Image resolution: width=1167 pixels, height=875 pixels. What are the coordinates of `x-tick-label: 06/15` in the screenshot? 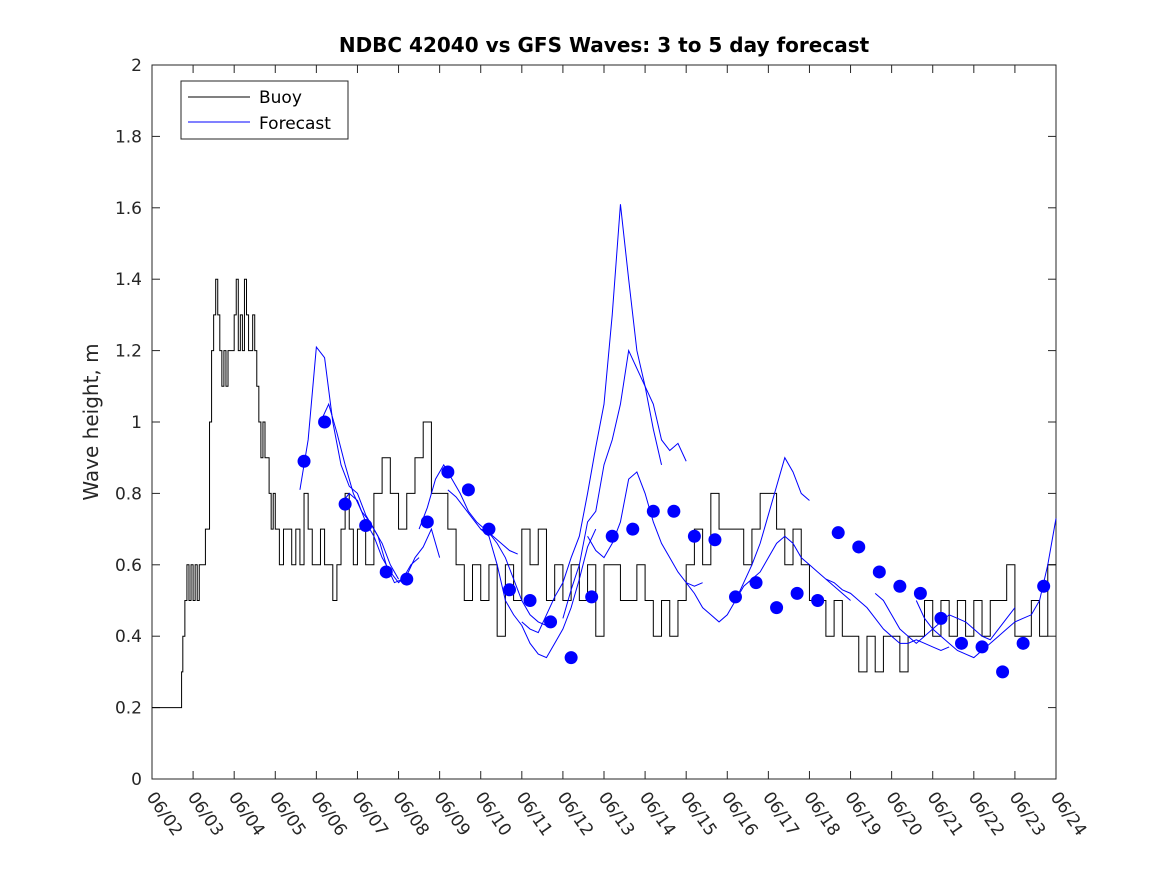 It's located at (698, 814).